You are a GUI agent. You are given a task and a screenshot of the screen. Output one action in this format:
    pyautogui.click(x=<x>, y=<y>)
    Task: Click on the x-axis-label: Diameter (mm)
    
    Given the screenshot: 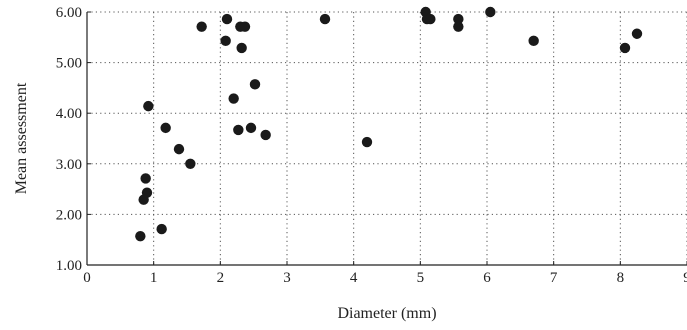 What is the action you would take?
    pyautogui.click(x=386, y=313)
    